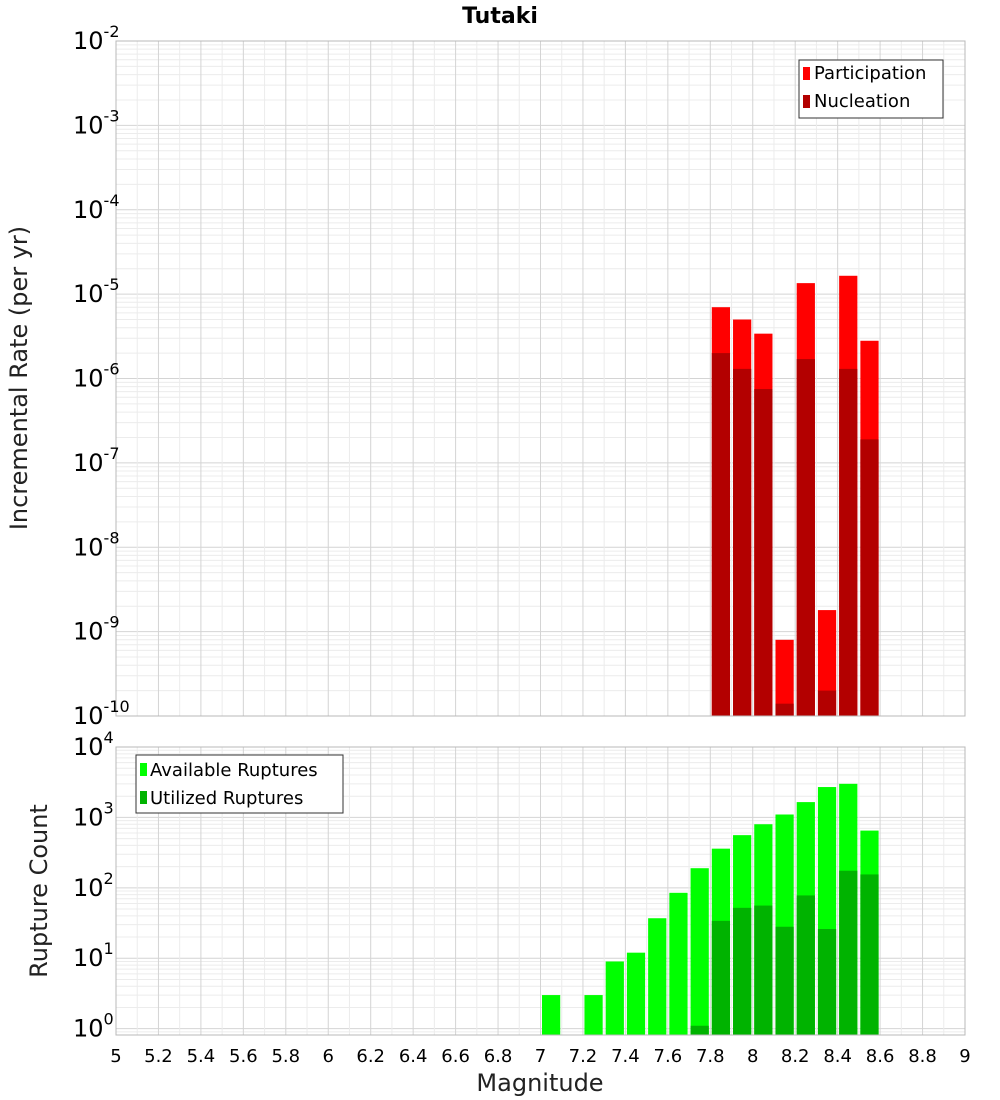  I want to click on x-tick-label: 7.6, so click(668, 1056).